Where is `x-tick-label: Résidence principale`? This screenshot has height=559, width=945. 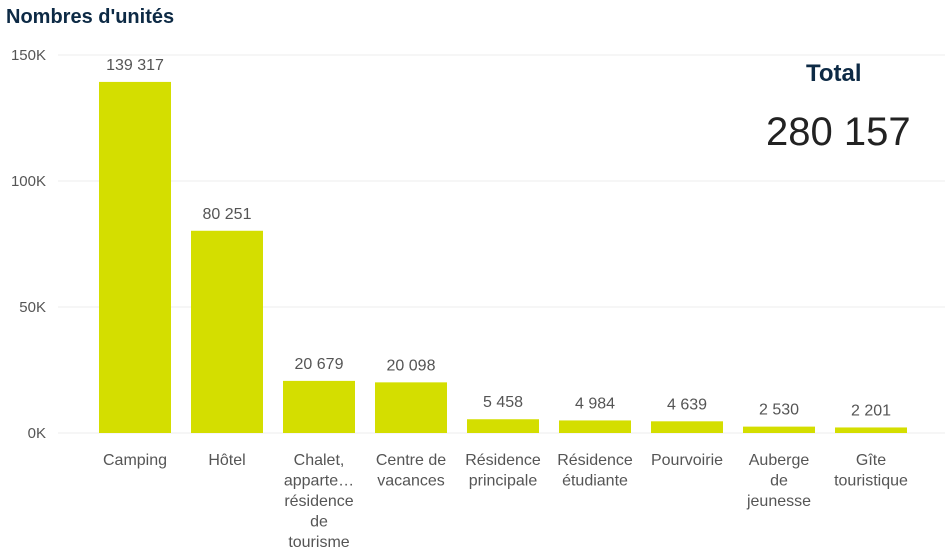 x-tick-label: Résidence principale is located at coordinates (503, 471).